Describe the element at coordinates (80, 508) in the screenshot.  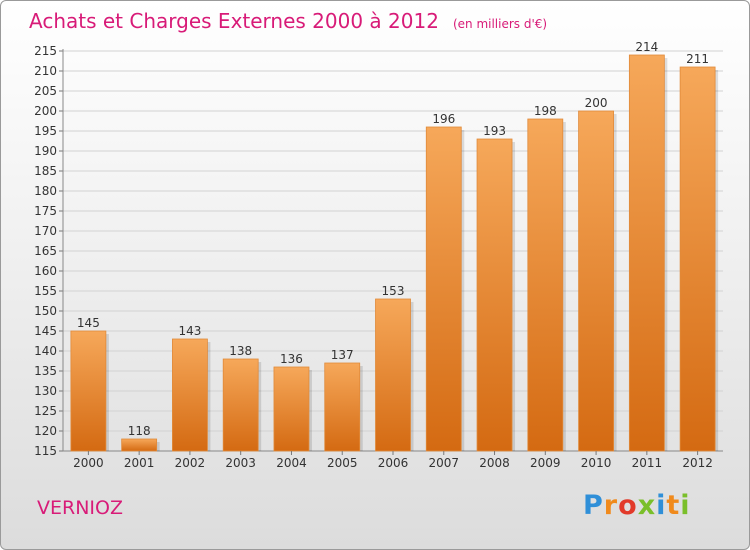
I see `commune-name: VERNIOZ` at that location.